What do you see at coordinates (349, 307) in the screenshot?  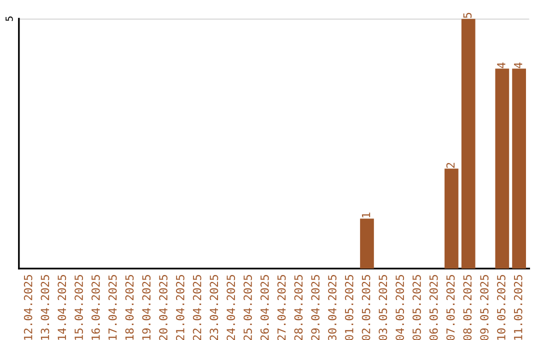 I see `x-tick-label: 01.05.2025` at bounding box center [349, 307].